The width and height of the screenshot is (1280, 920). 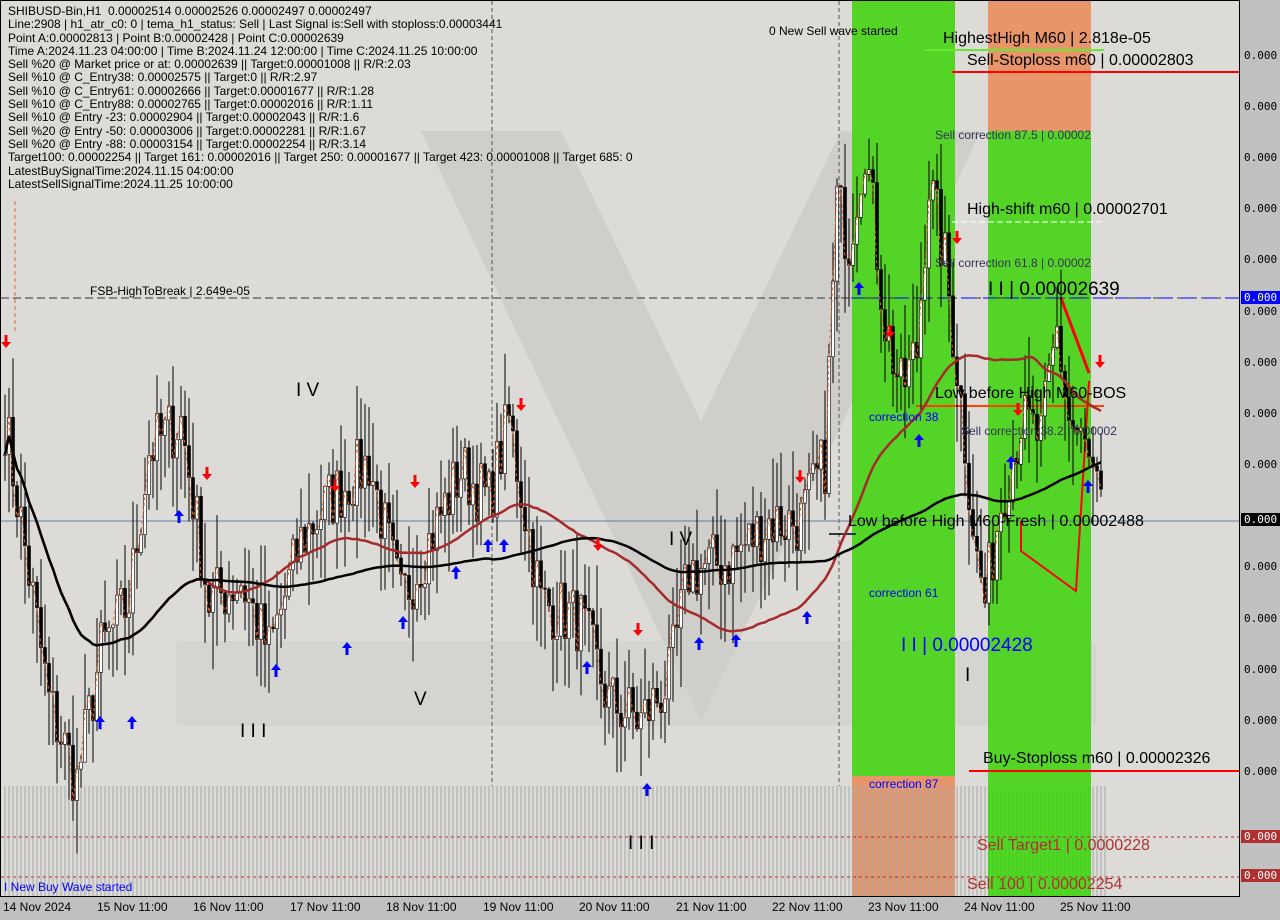 What do you see at coordinates (1013, 263) in the screenshot?
I see `sell-correction-618-label: Sell correction 61.8 | 0.00002` at bounding box center [1013, 263].